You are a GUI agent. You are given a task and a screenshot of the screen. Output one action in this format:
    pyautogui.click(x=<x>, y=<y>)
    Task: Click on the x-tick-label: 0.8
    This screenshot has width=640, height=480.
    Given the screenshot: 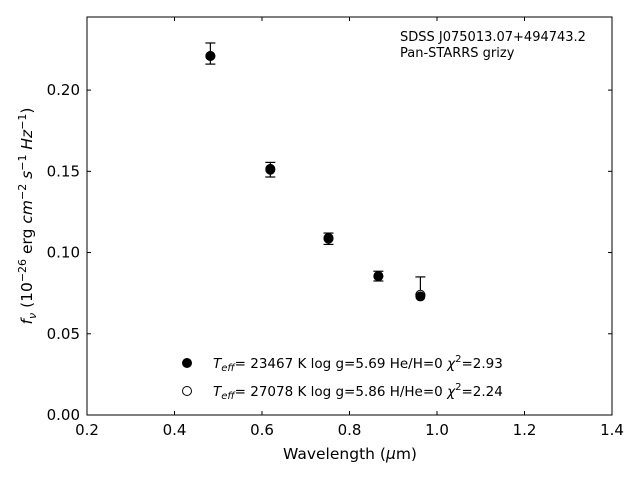 What is the action you would take?
    pyautogui.click(x=350, y=430)
    